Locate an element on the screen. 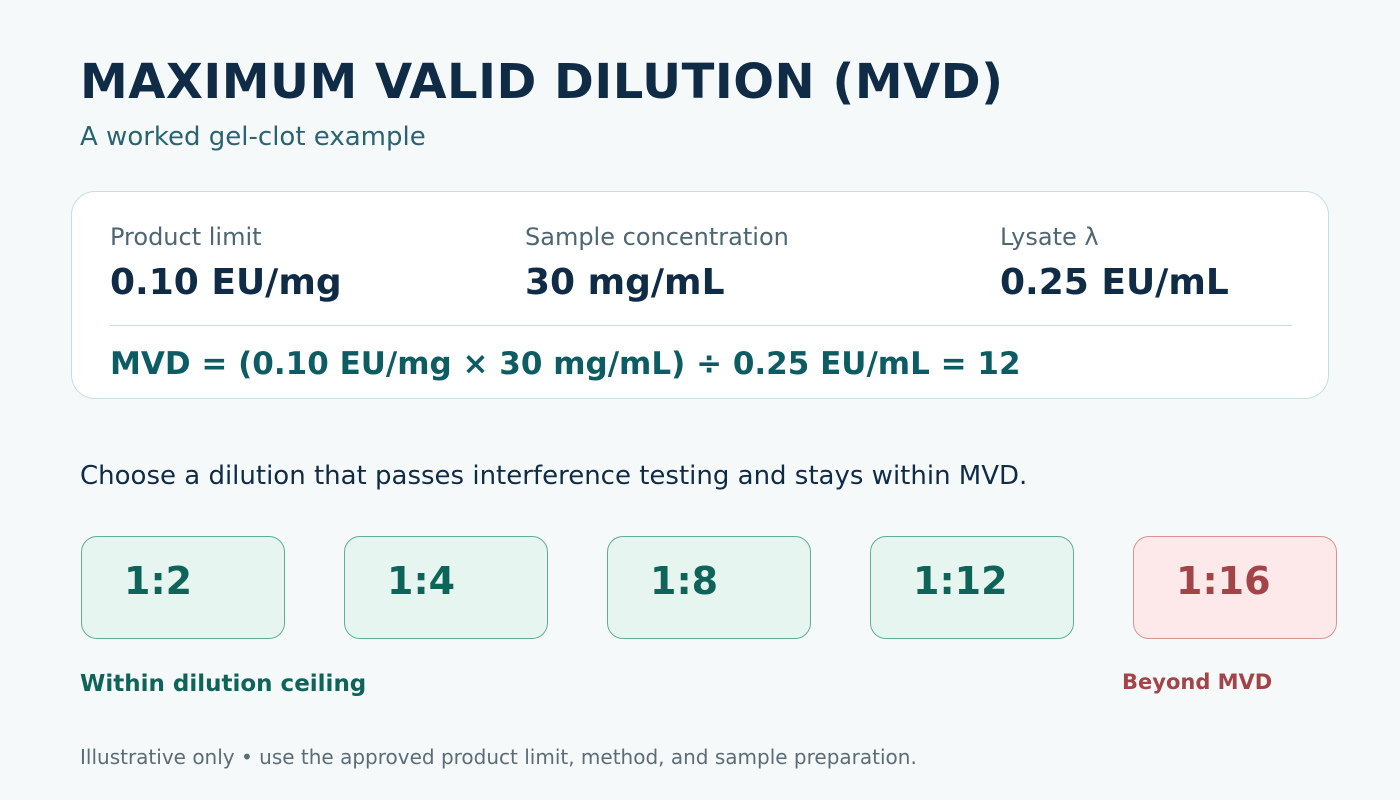 This screenshot has width=1400, height=800. param-label: Product limit is located at coordinates (186, 237).